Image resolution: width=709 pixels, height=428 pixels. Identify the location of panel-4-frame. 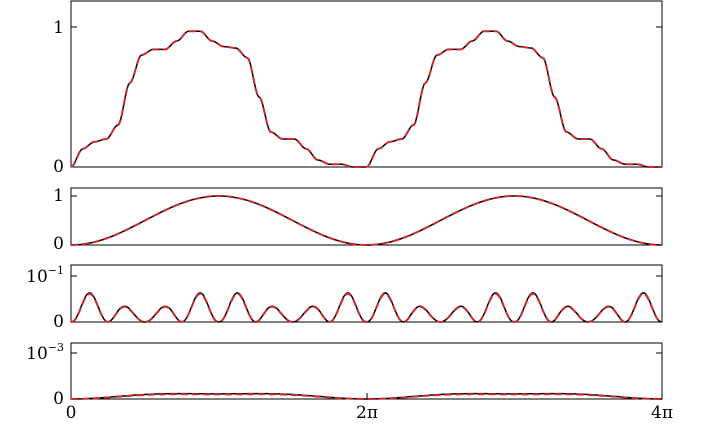
(366, 371).